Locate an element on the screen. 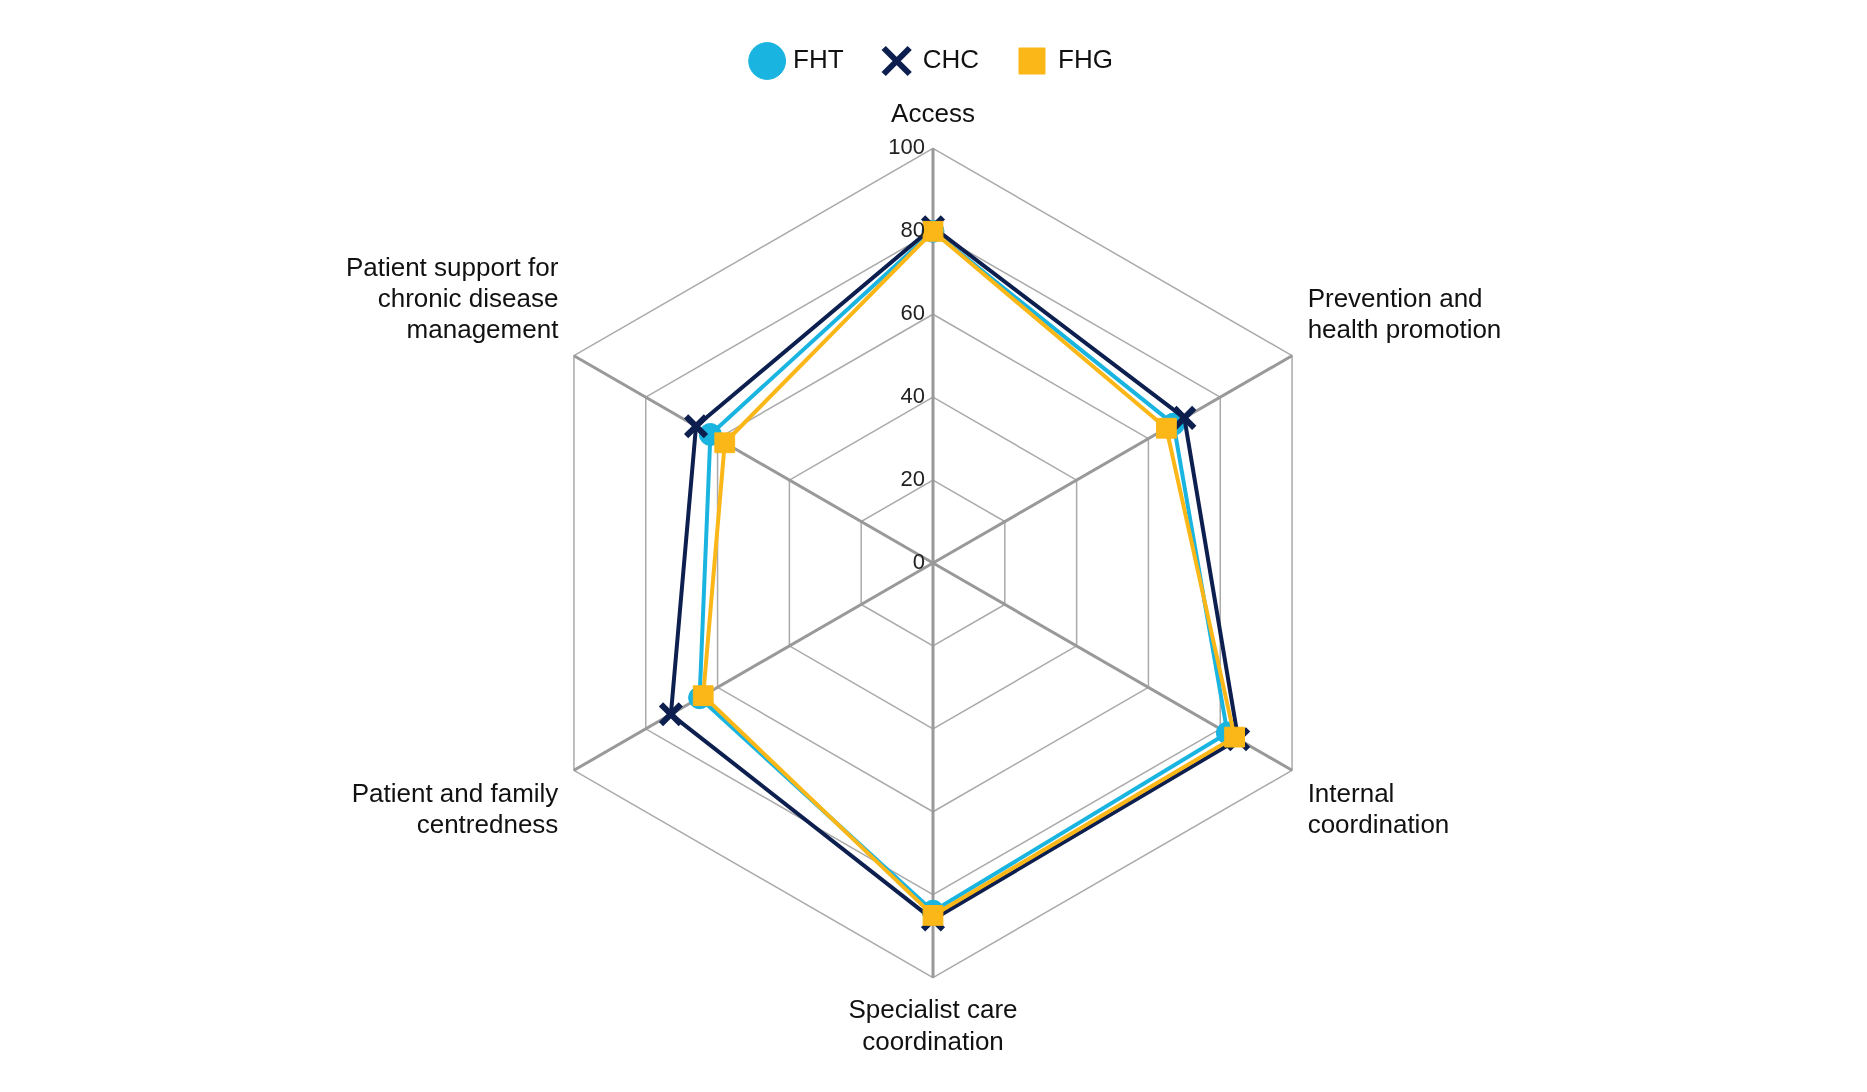  spoke-label: Patient and family centredness is located at coordinates (455, 809).